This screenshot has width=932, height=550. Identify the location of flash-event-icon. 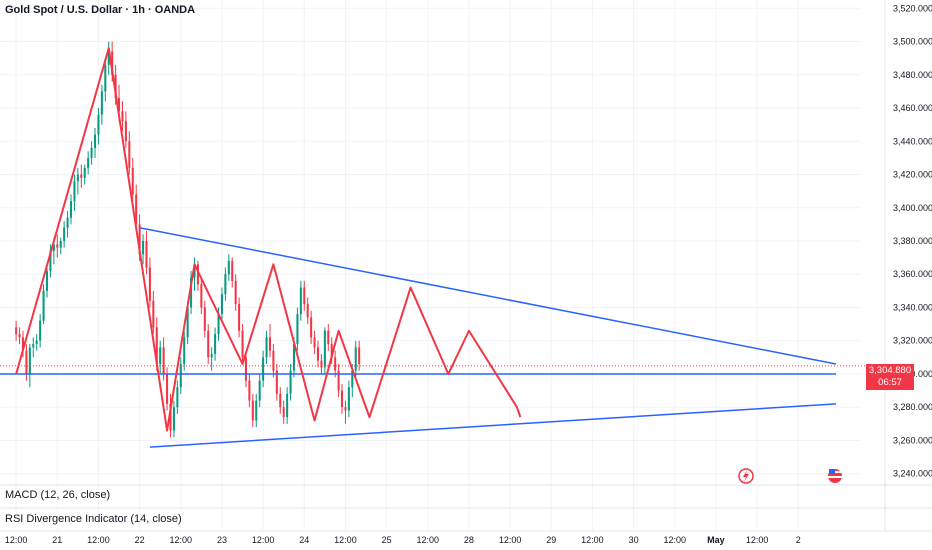
(746, 476).